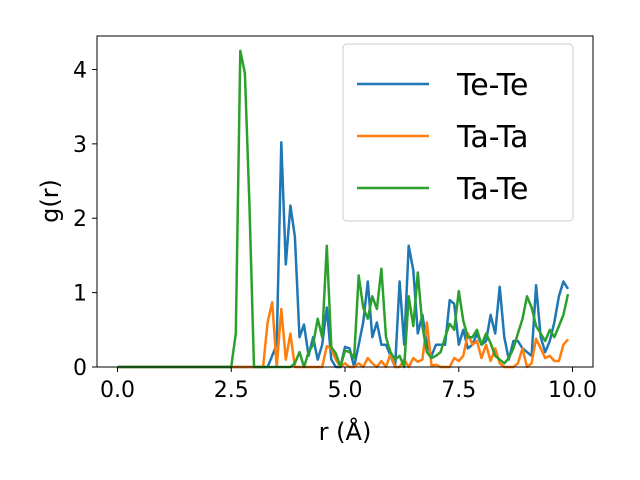  What do you see at coordinates (50, 201) in the screenshot?
I see `y-axis-label: g(r)` at bounding box center [50, 201].